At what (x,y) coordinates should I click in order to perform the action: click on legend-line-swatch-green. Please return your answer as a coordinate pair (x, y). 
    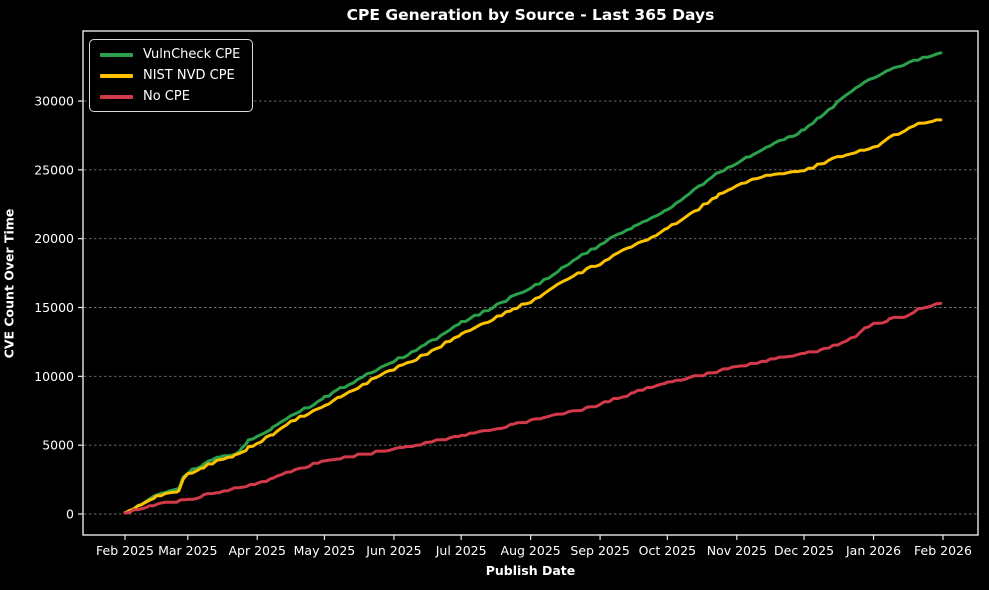
    Looking at the image, I should click on (116, 54).